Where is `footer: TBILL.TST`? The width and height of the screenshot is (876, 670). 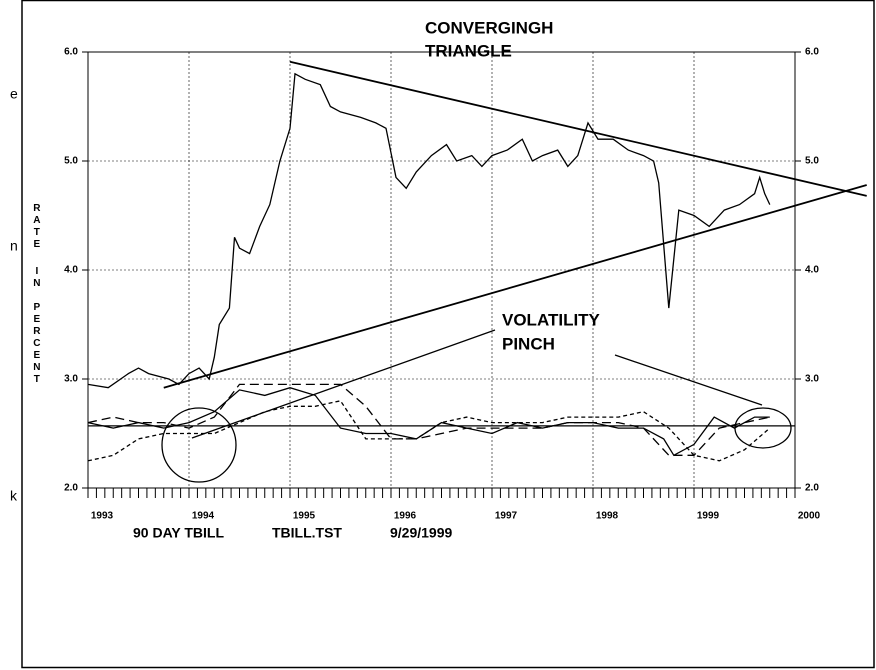
footer: TBILL.TST is located at coordinates (307, 533).